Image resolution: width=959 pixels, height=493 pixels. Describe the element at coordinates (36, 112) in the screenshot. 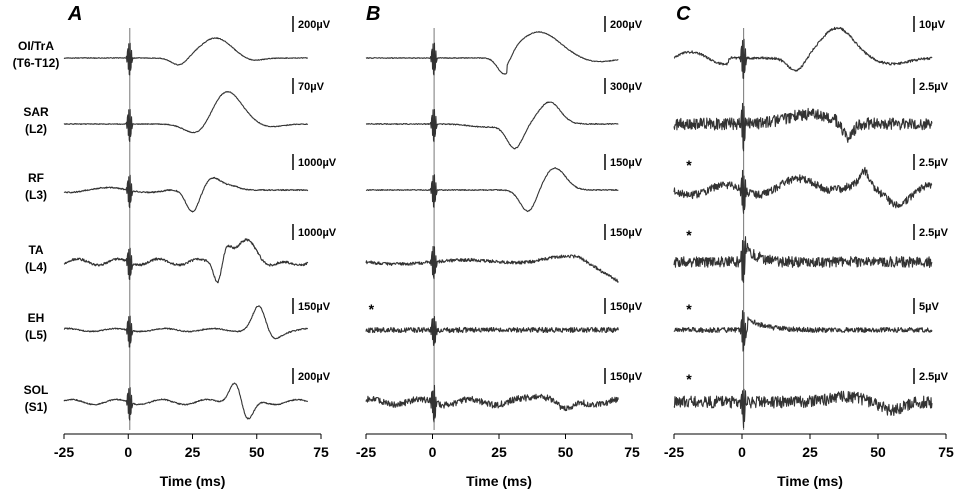

I see `row-label-muscle: SAR` at that location.